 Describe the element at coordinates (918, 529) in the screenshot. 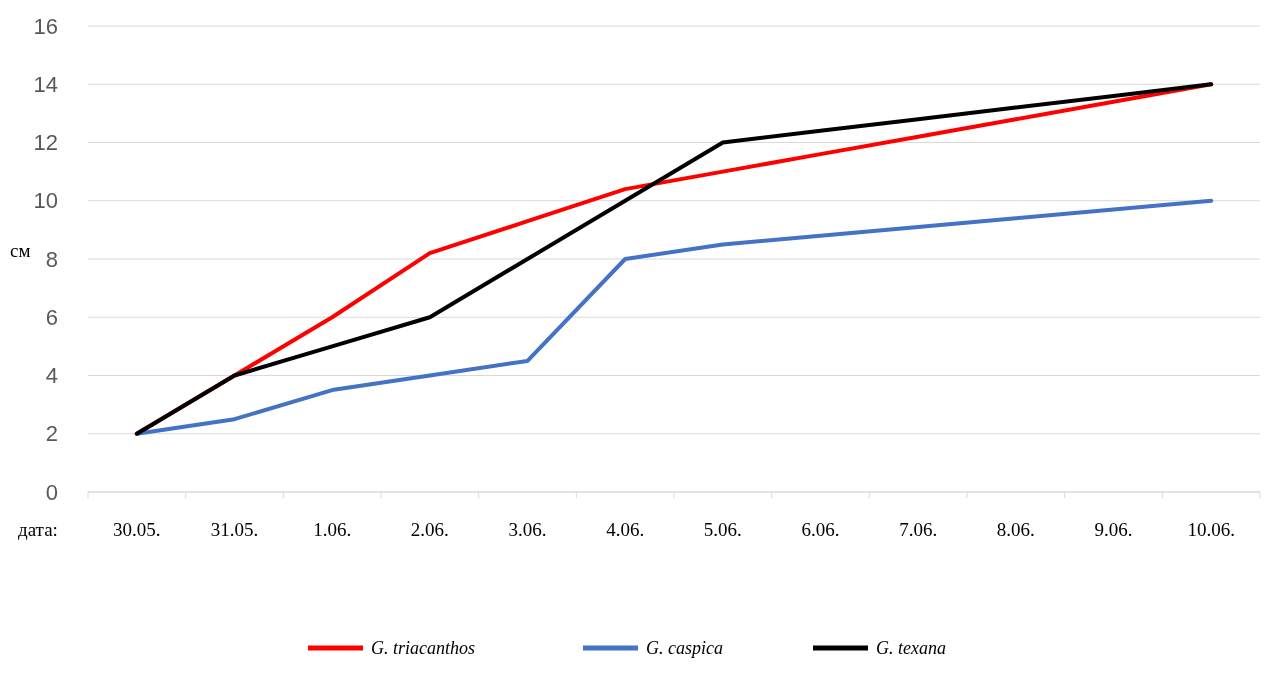

I see `x-tick-label: 7.06.` at that location.